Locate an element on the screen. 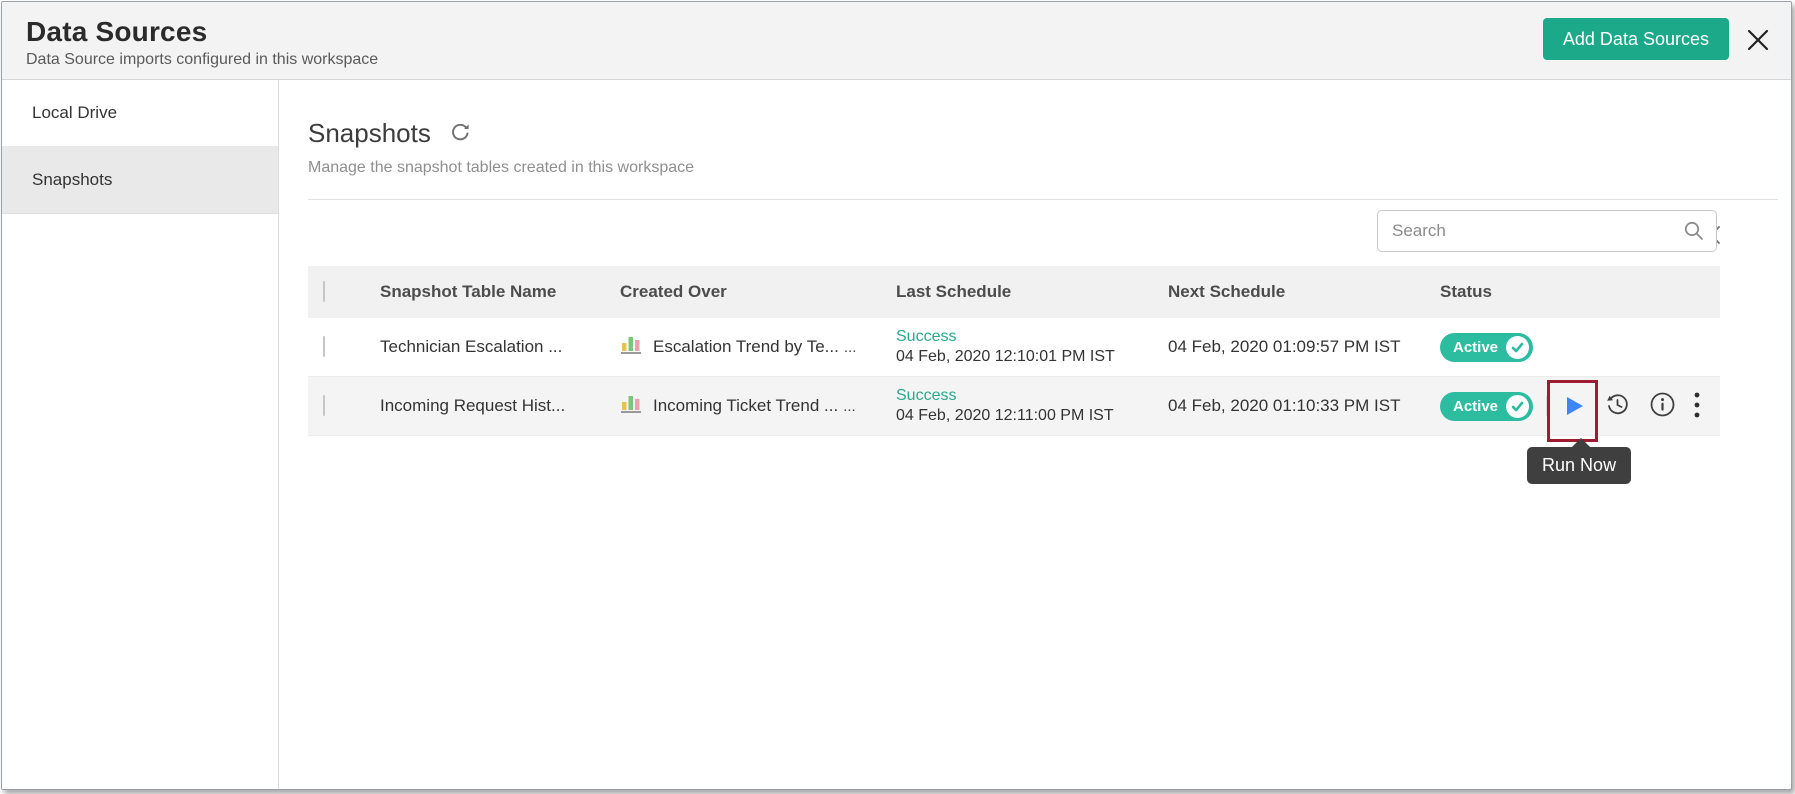 Image resolution: width=1795 pixels, height=794 pixels. more-options-button is located at coordinates (1697, 406).